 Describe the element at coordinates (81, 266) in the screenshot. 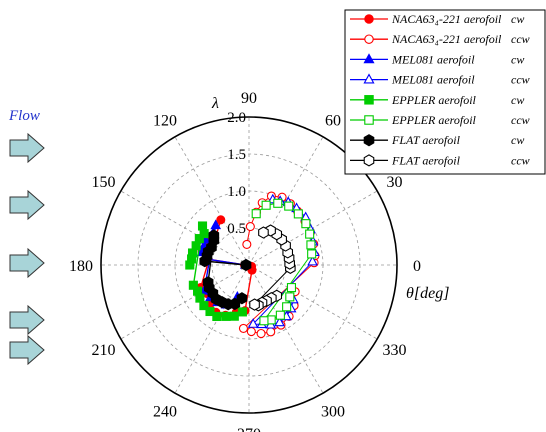

I see `angle-tick-label: 180` at that location.